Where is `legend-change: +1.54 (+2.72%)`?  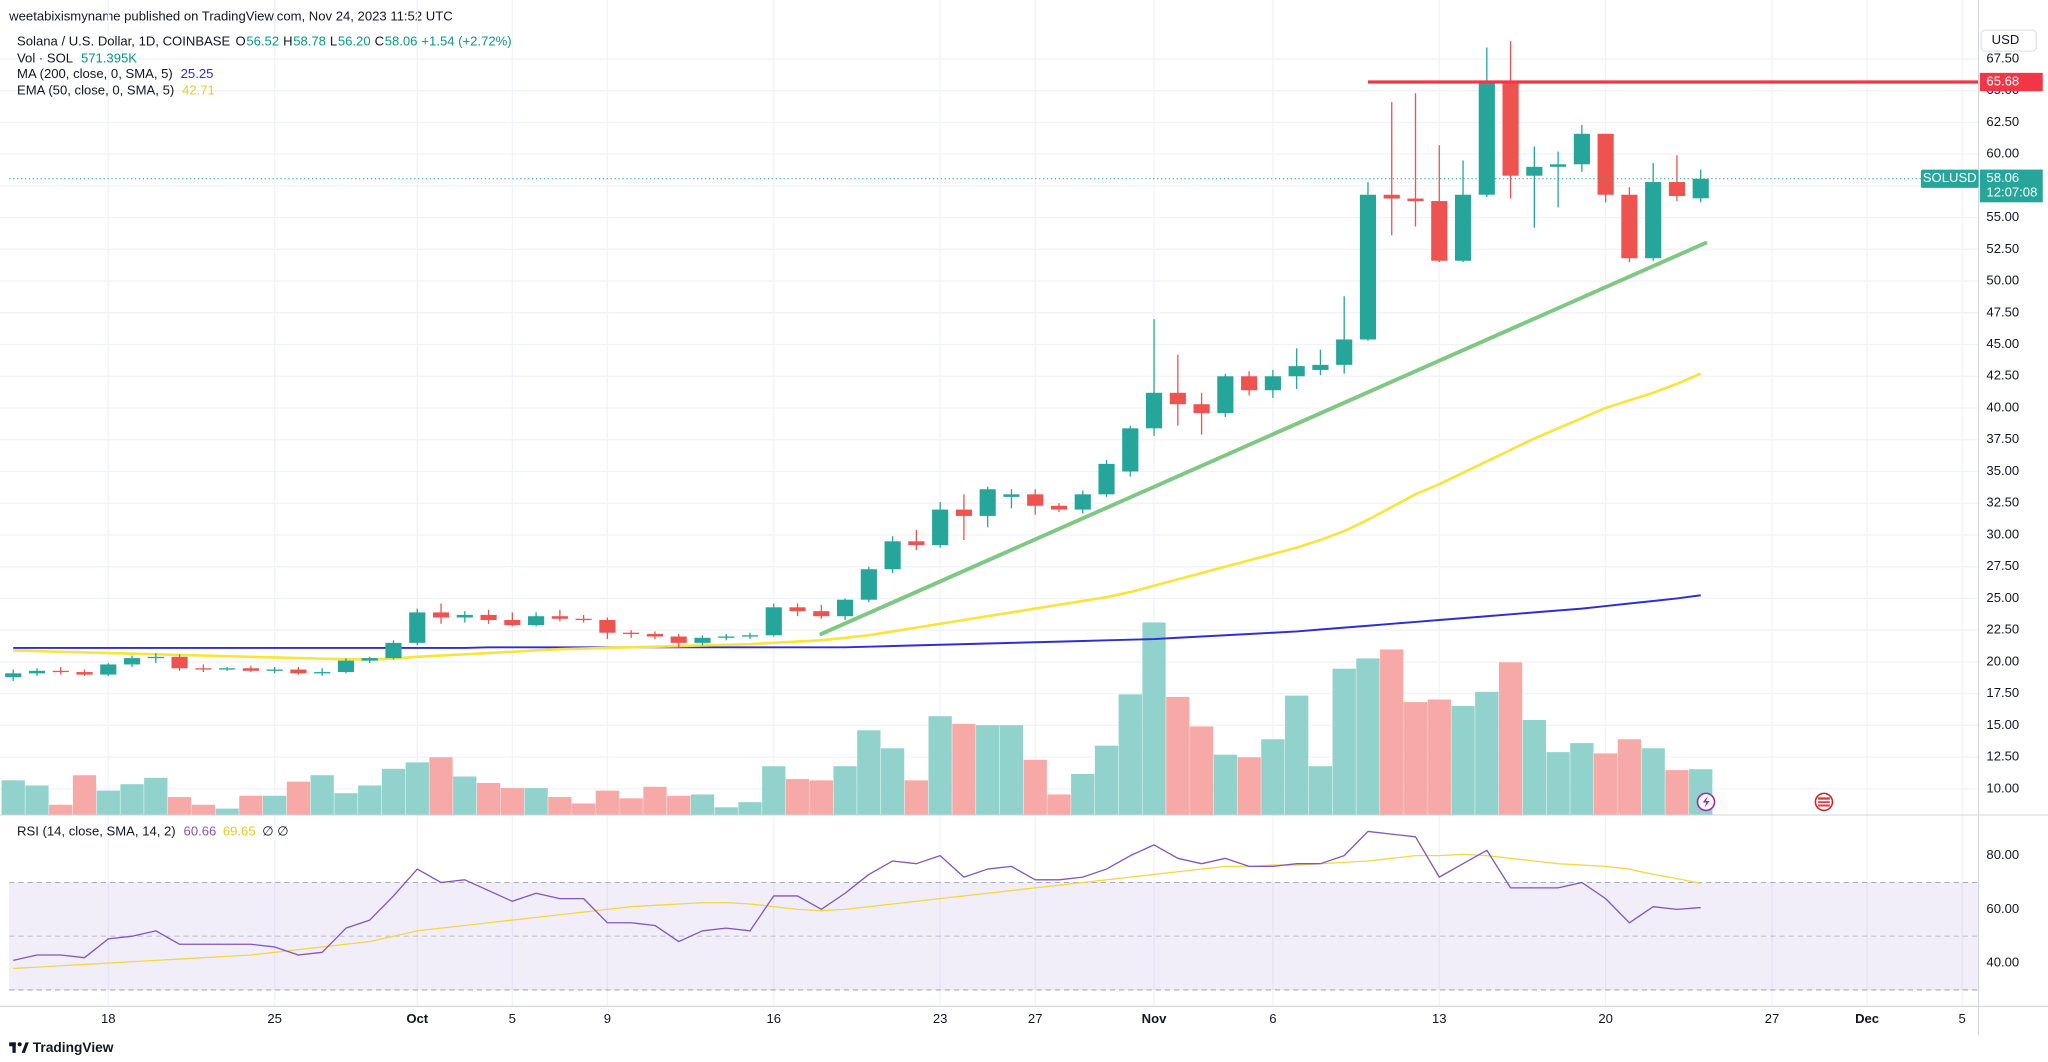 legend-change: +1.54 (+2.72%) is located at coordinates (466, 40).